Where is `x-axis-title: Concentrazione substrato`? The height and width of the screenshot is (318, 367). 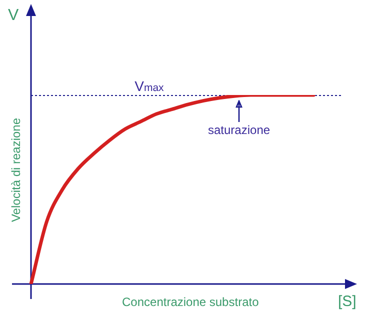 x-axis-title: Concentrazione substrato is located at coordinates (190, 302).